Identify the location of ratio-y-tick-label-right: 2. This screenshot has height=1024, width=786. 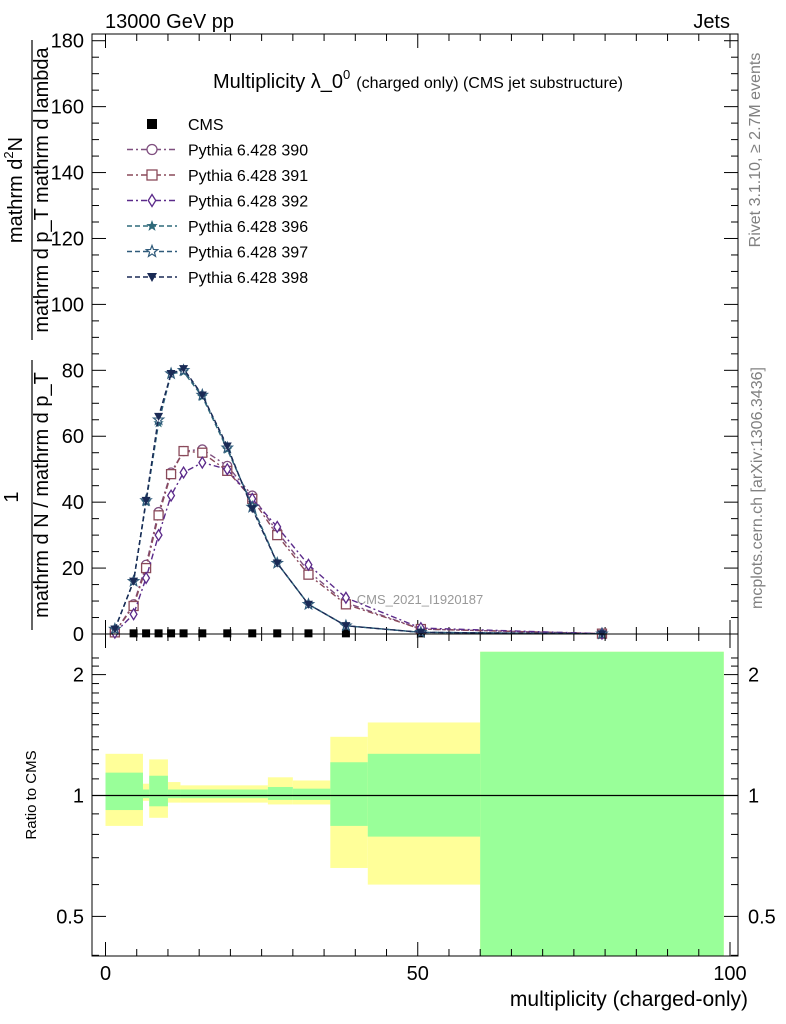
(753, 676).